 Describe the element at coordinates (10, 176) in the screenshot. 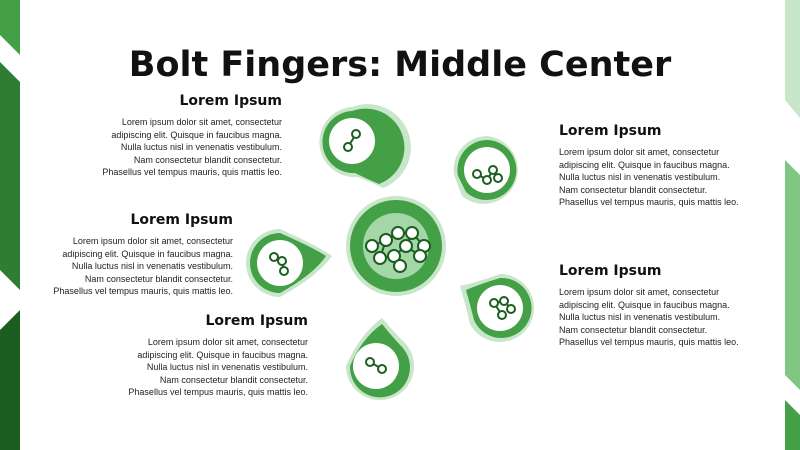

I see `deco-left-middle-shape` at that location.